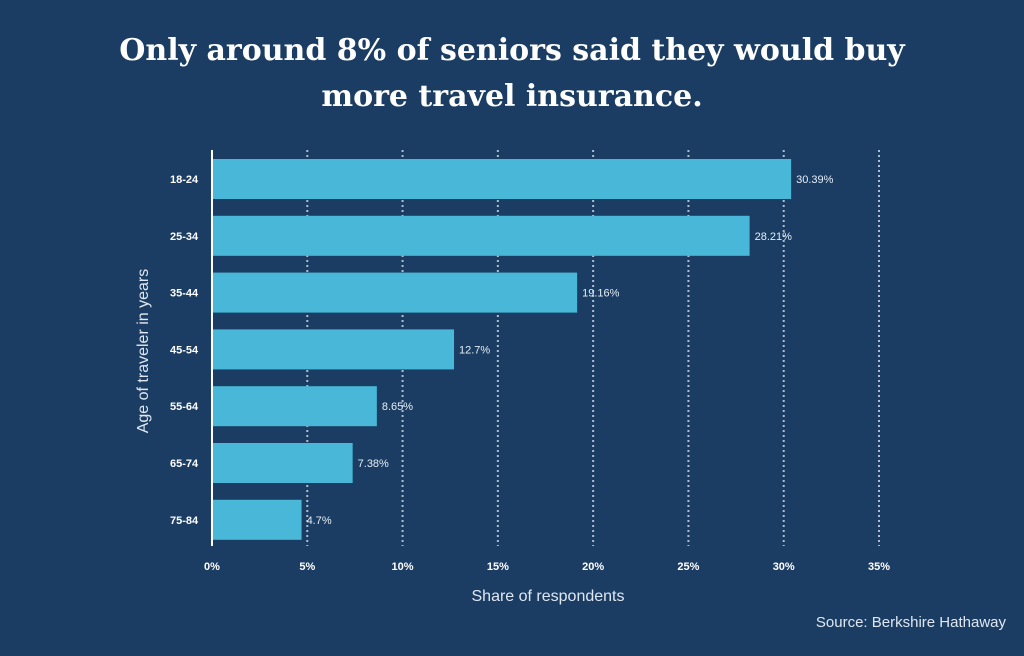 Image resolution: width=1024 pixels, height=656 pixels. Describe the element at coordinates (879, 567) in the screenshot. I see `x-tick-label-35: 35%` at that location.